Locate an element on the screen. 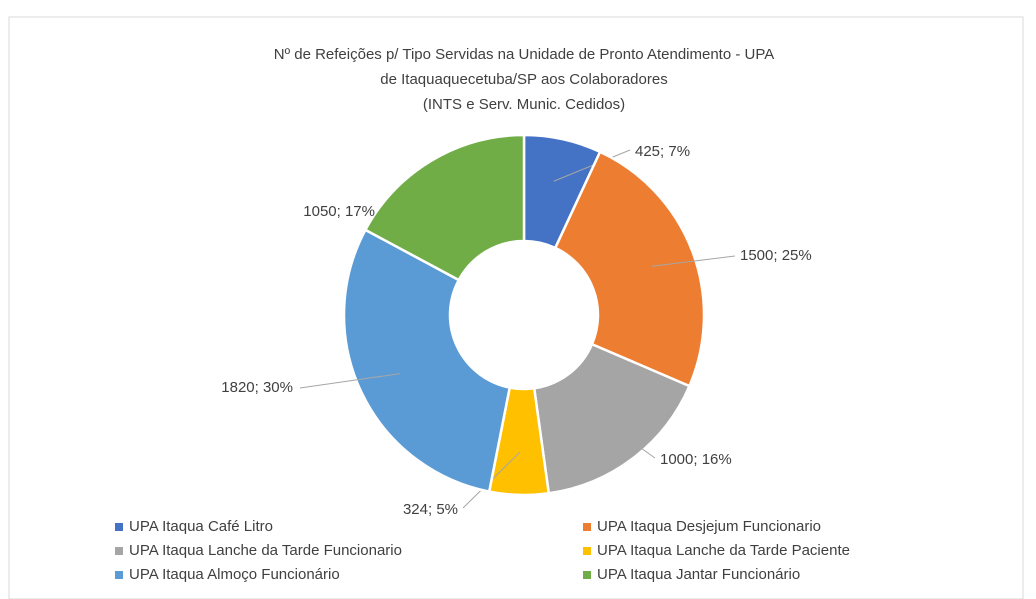 The width and height of the screenshot is (1036, 599). data-label: 1820; 30% is located at coordinates (257, 387).